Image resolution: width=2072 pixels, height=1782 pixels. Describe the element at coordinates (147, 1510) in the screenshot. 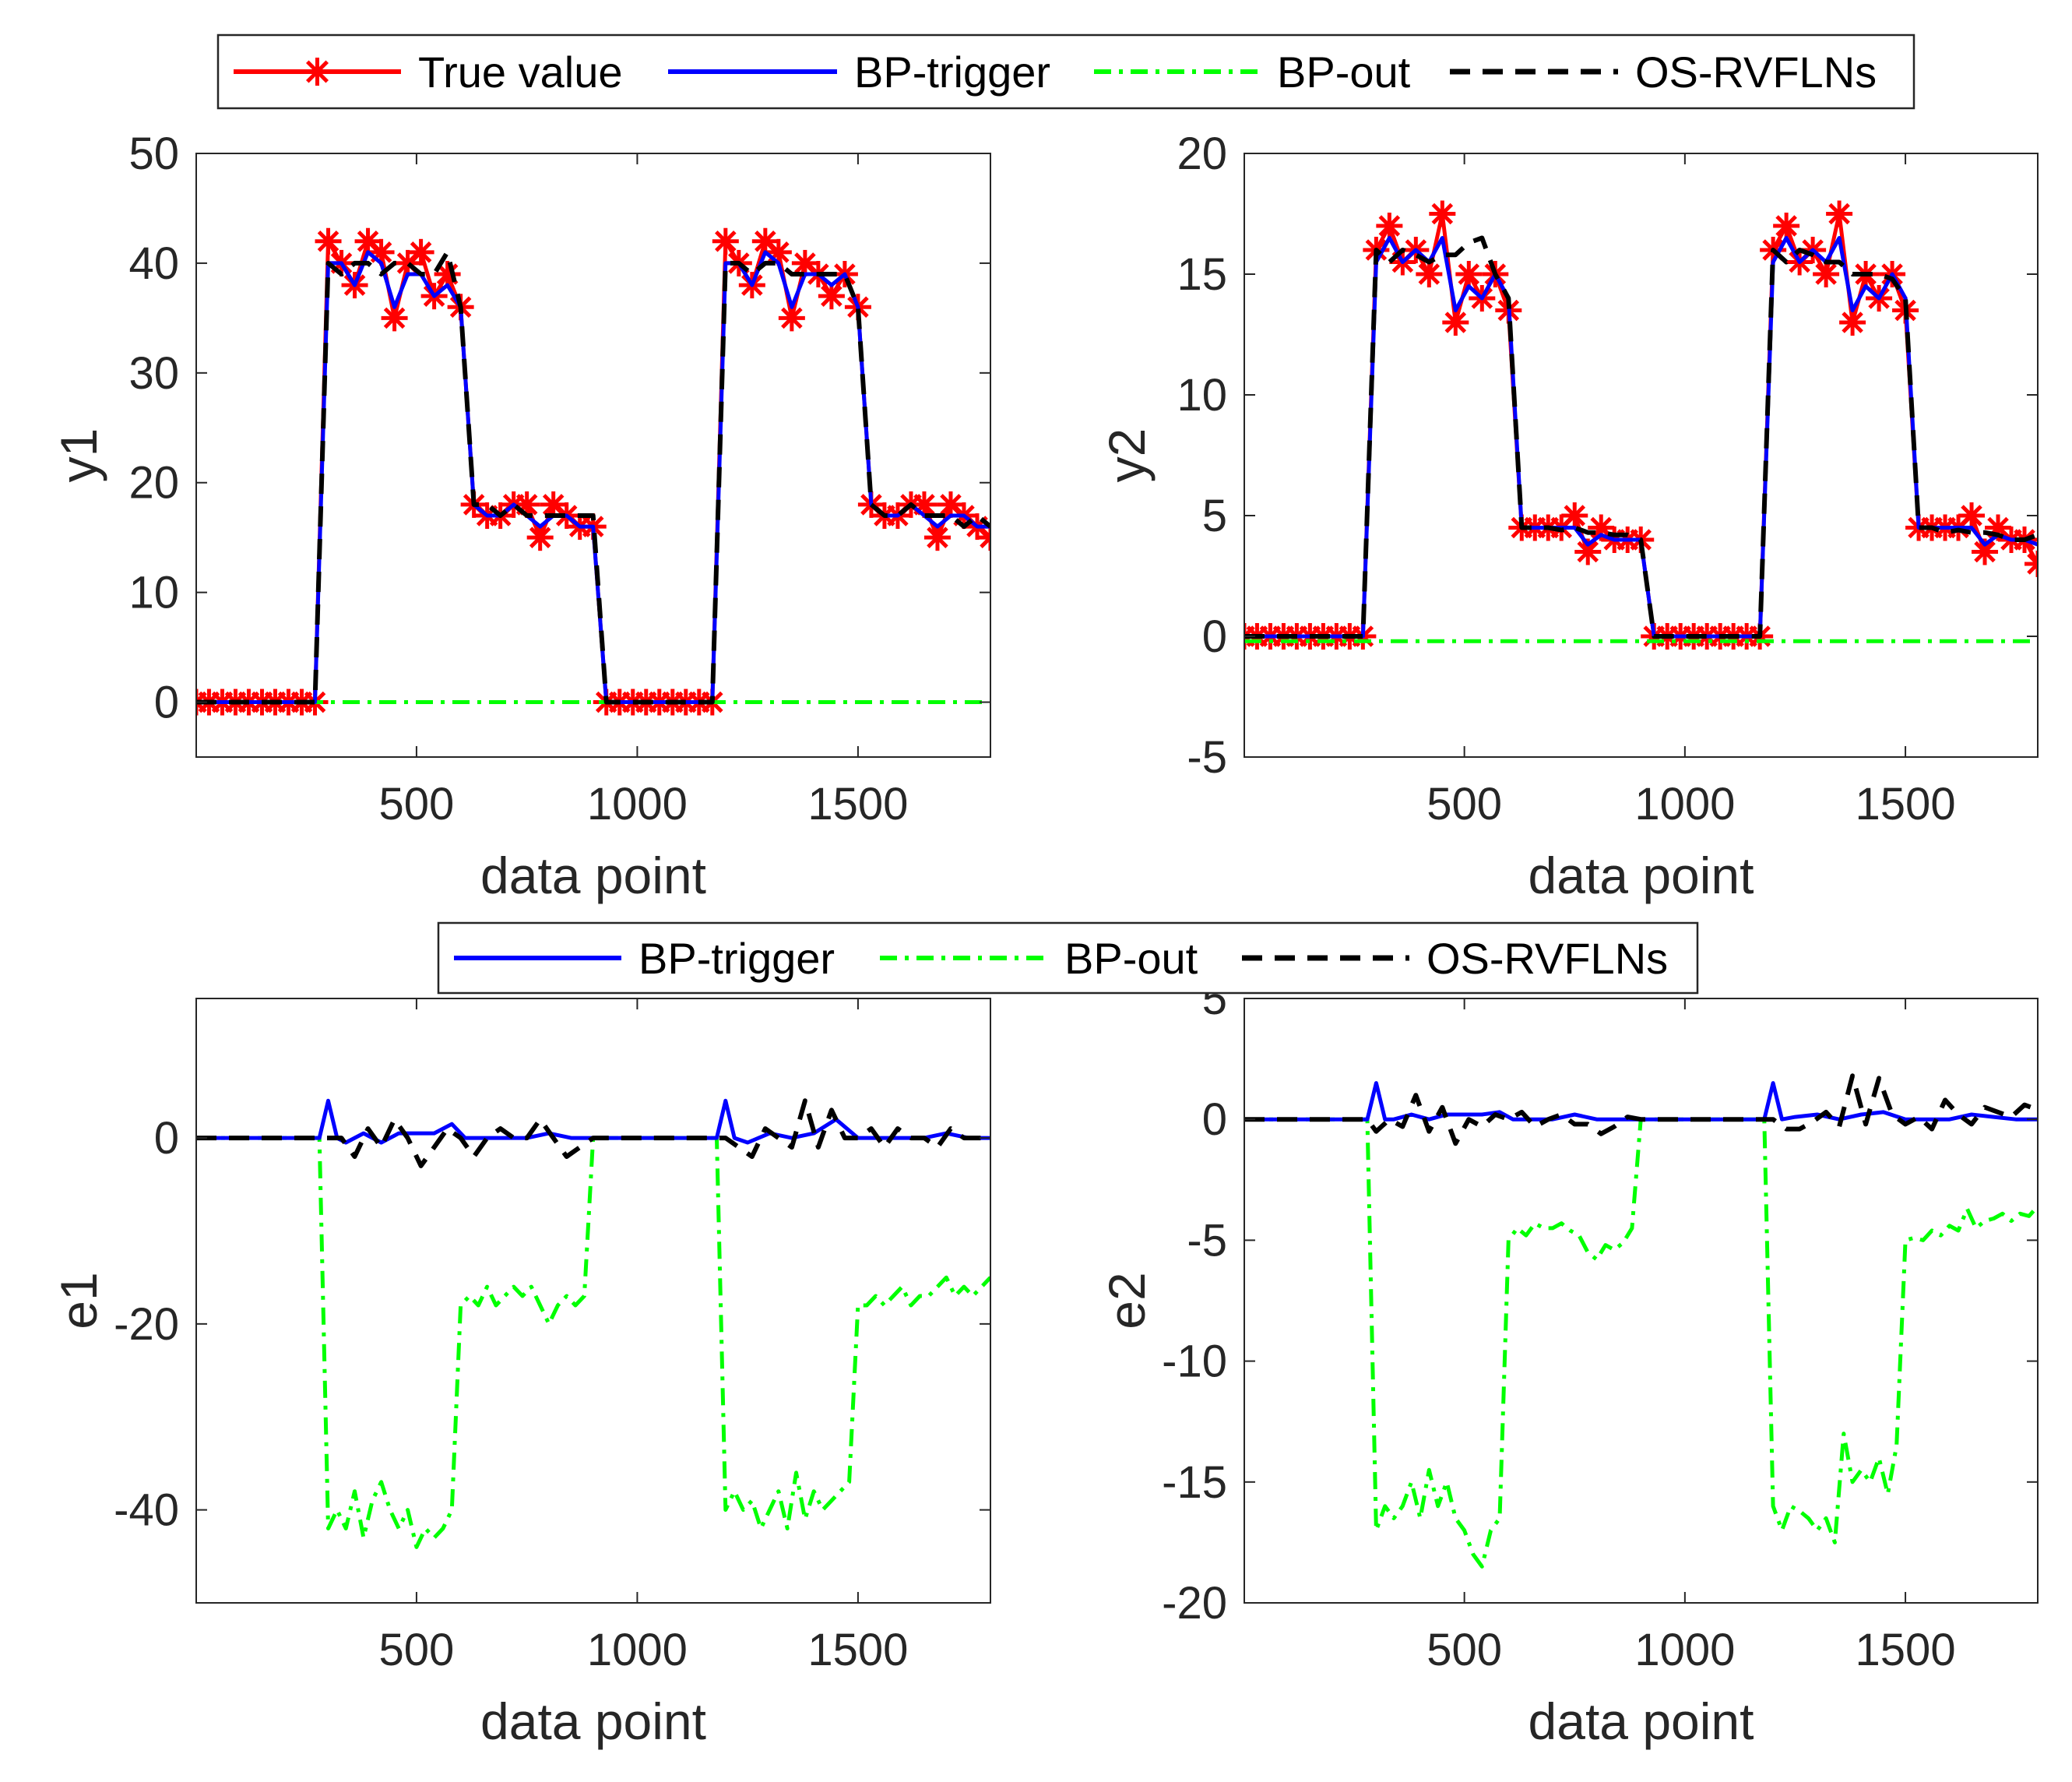

I see `y-tick-label: -40` at that location.